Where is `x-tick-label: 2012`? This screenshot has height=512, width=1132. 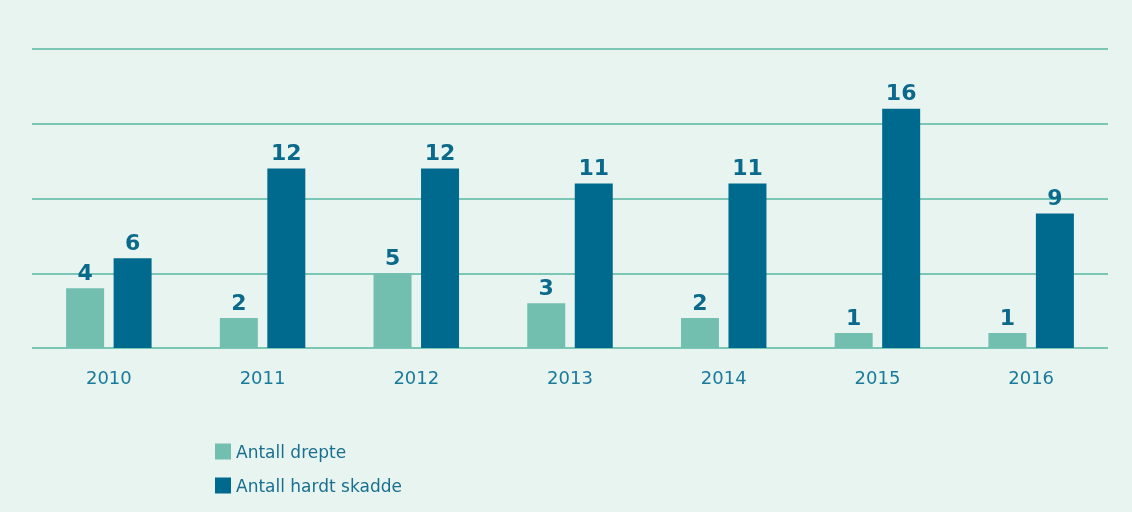 x-tick-label: 2012 is located at coordinates (416, 377).